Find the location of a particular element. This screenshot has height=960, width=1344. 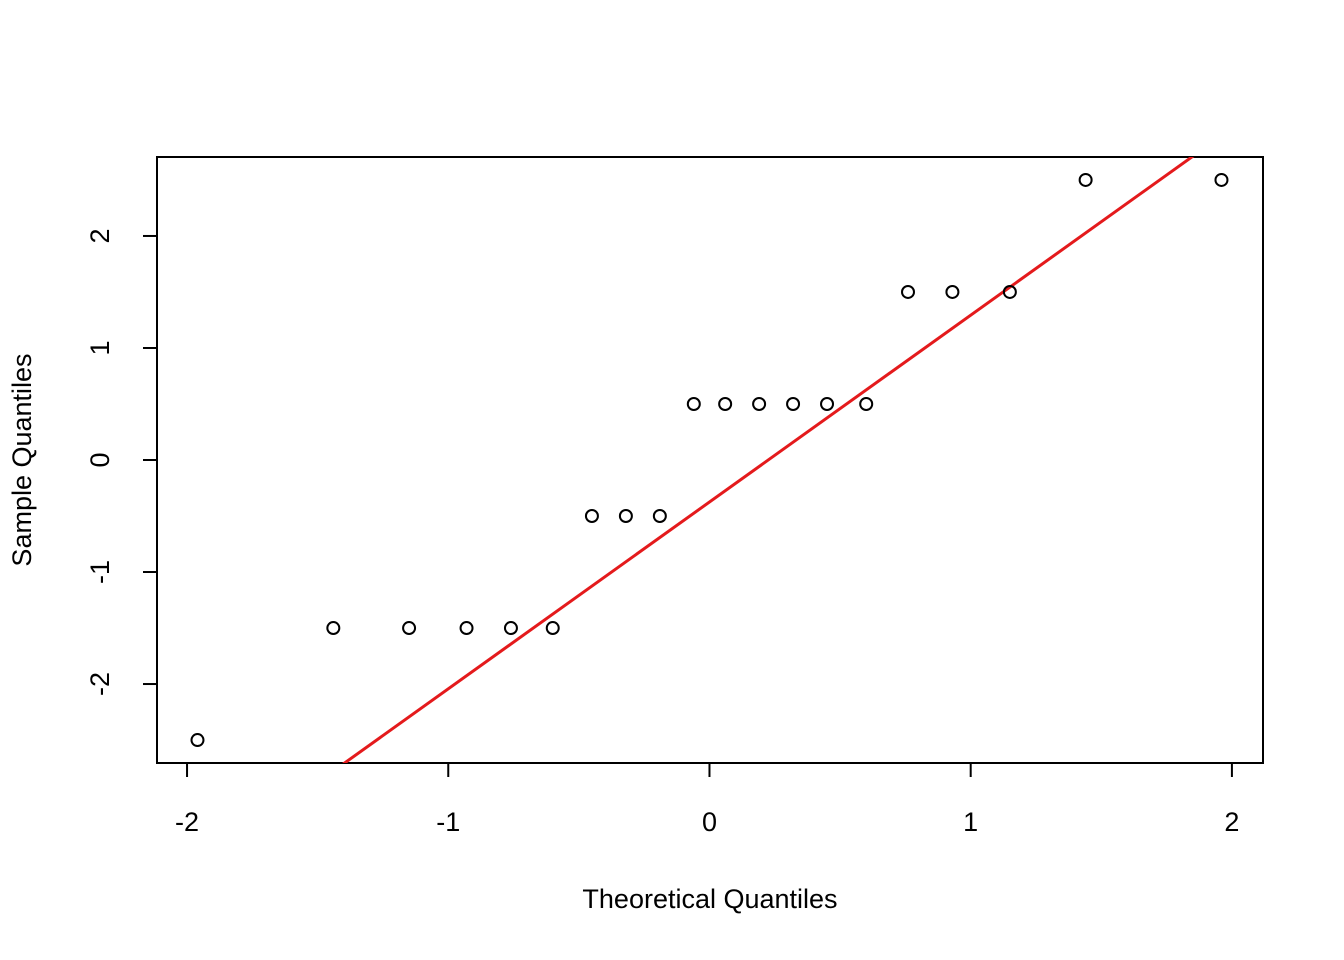

y-tick-label: 0 is located at coordinates (100, 459).